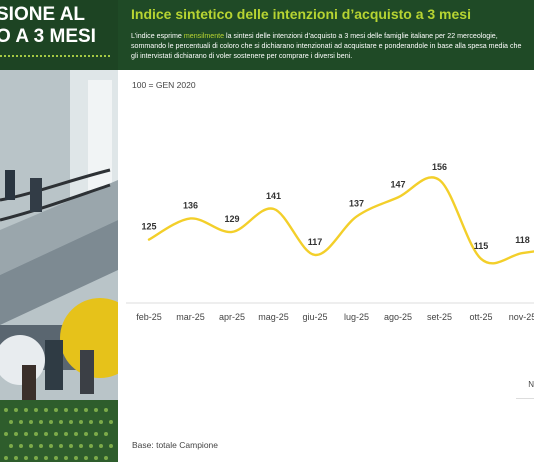 Image resolution: width=534 pixels, height=462 pixels. Describe the element at coordinates (48, 36) in the screenshot. I see `cover-title-line2: O A 3 MESI` at that location.